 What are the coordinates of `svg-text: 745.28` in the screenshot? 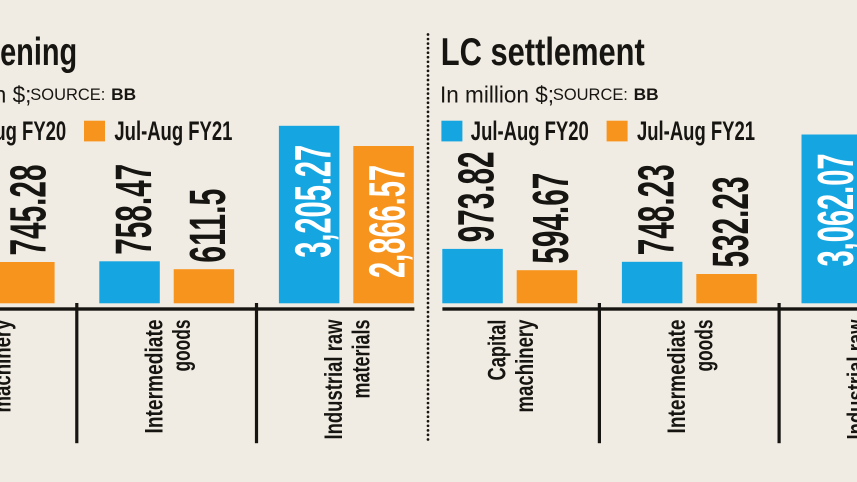 It's located at (28, 210).